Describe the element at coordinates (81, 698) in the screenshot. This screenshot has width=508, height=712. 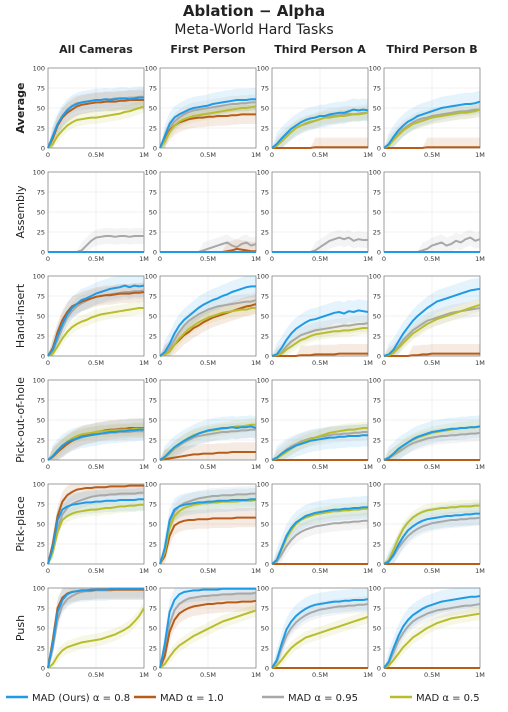
I see `legend-label: MAD (Ours) α = 0.8` at that location.